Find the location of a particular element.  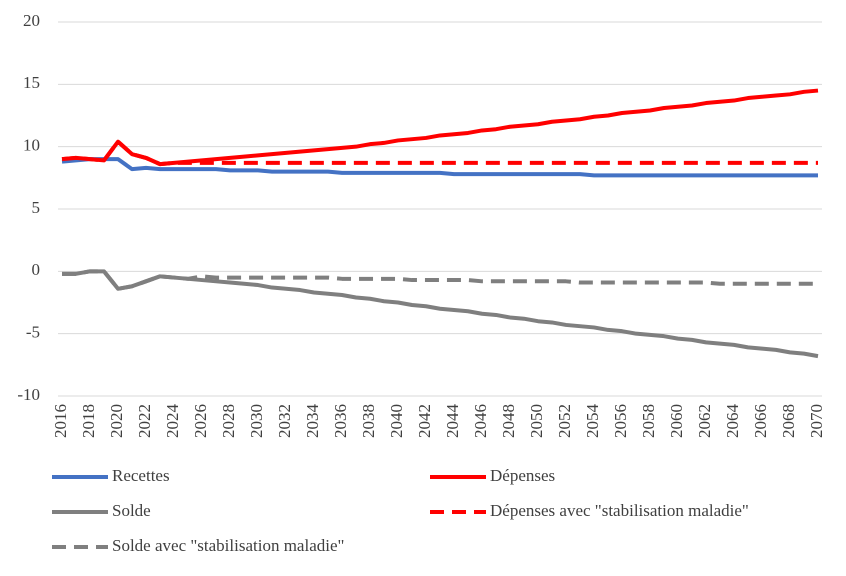

y-tick-label: 10 is located at coordinates (31, 145).